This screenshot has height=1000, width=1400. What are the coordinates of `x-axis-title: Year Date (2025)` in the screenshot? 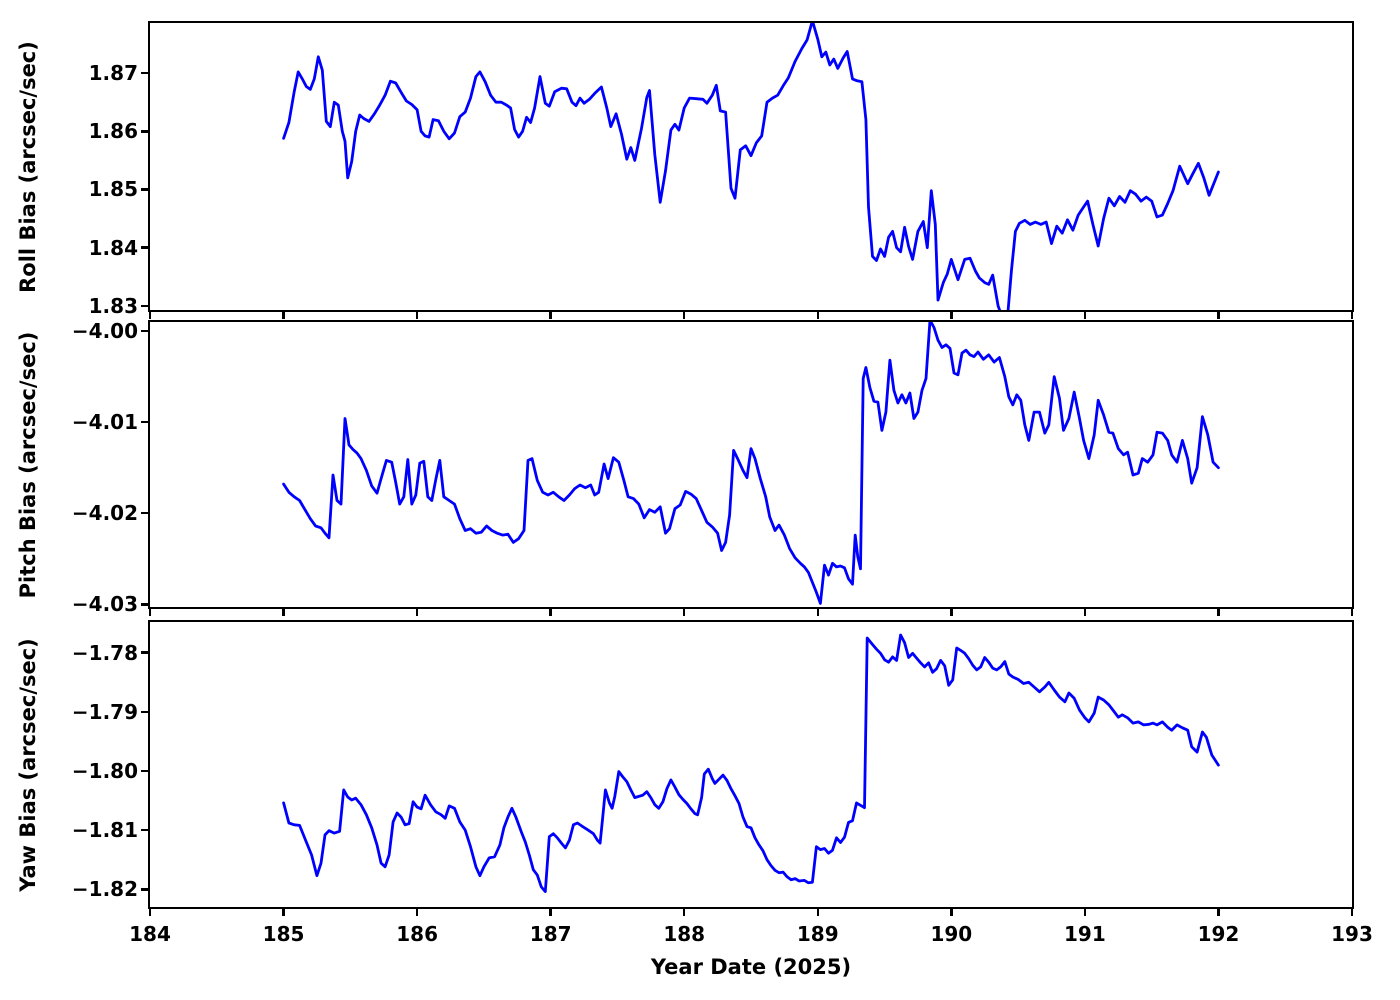 It's located at (751, 967).